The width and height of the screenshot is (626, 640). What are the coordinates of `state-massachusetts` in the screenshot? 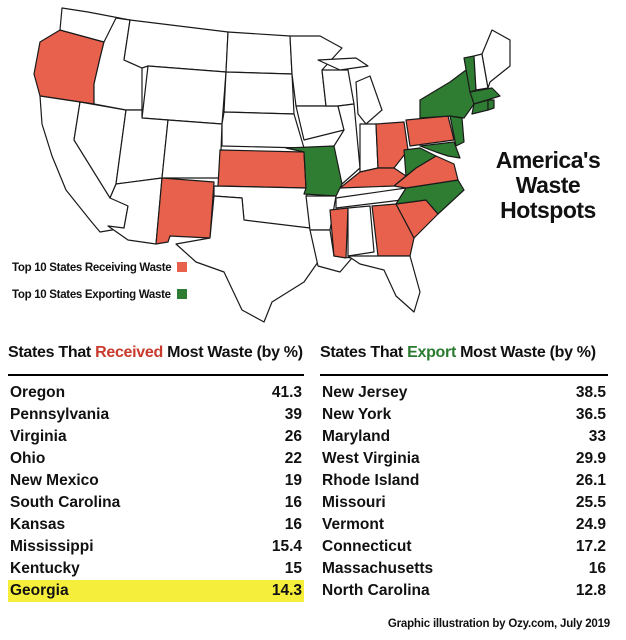 It's located at (485, 96).